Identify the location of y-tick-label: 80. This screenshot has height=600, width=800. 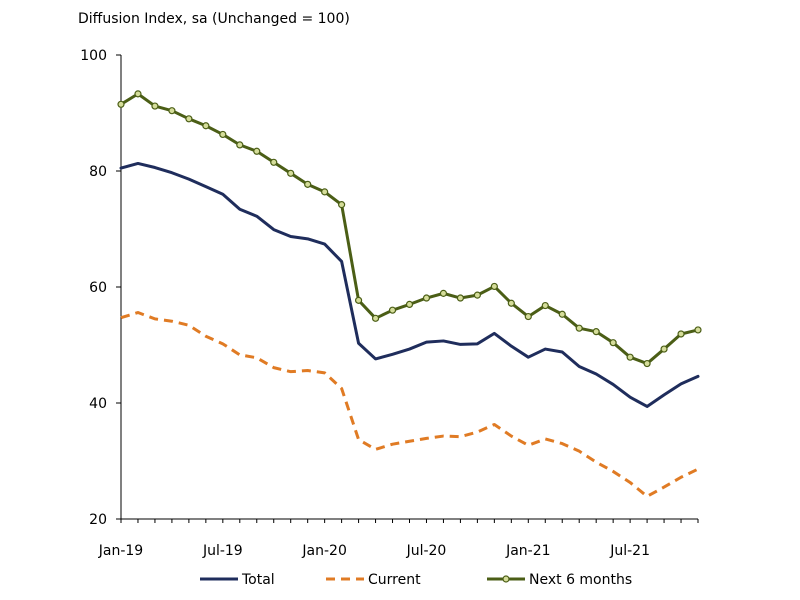
(98, 172).